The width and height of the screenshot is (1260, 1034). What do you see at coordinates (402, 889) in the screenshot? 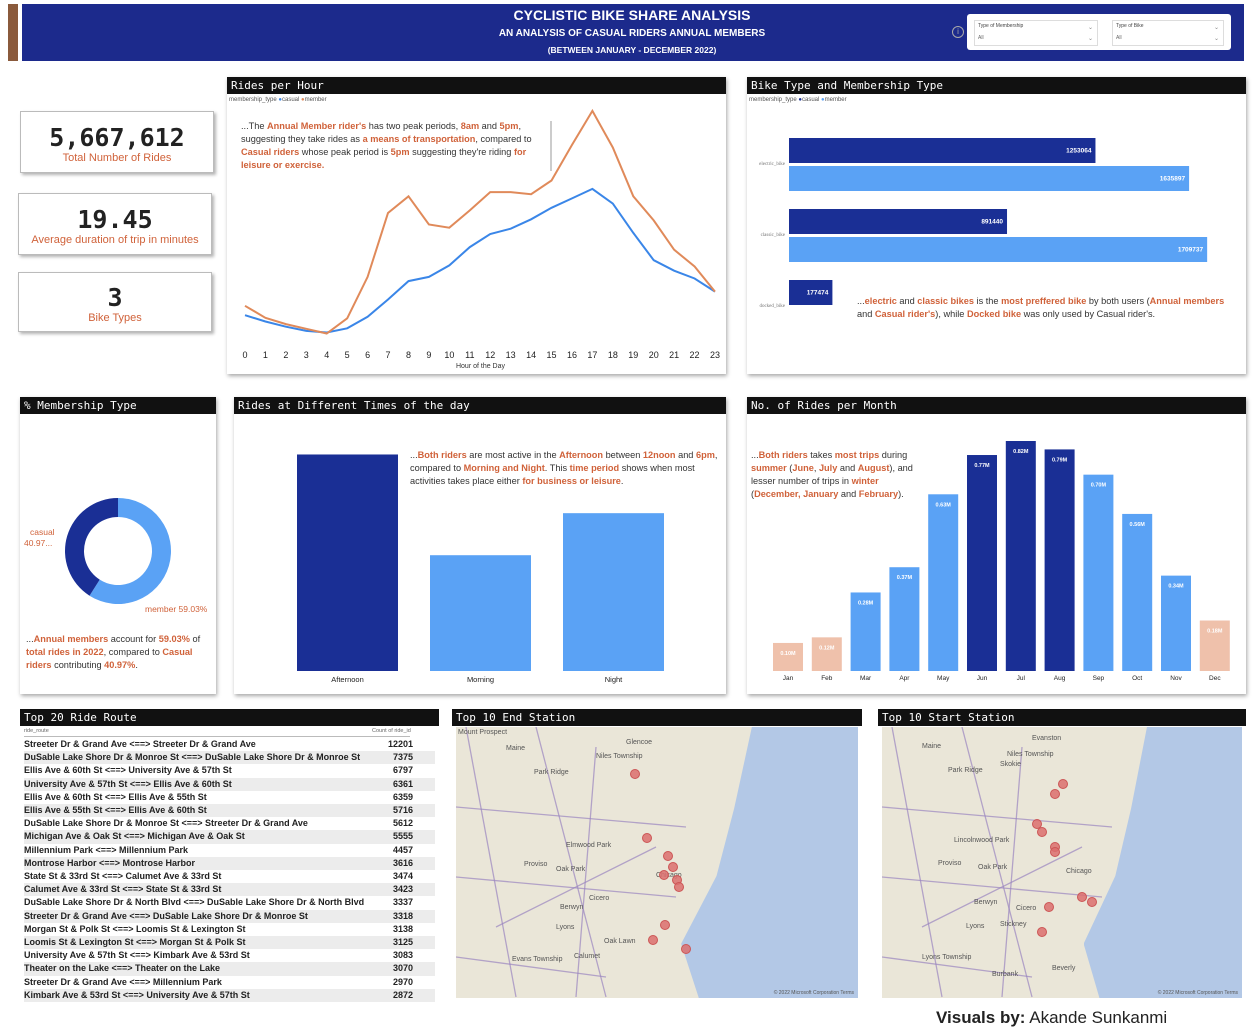
I see `count-cell: 3423` at bounding box center [402, 889].